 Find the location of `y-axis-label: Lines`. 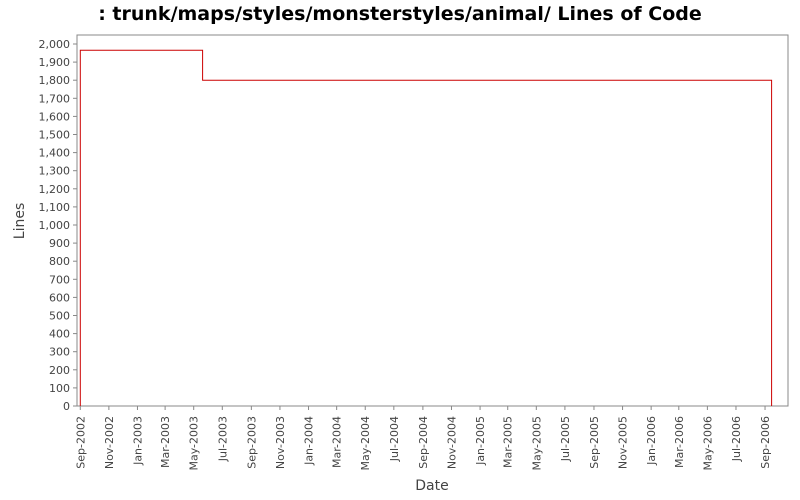

y-axis-label: Lines is located at coordinates (20, 221).